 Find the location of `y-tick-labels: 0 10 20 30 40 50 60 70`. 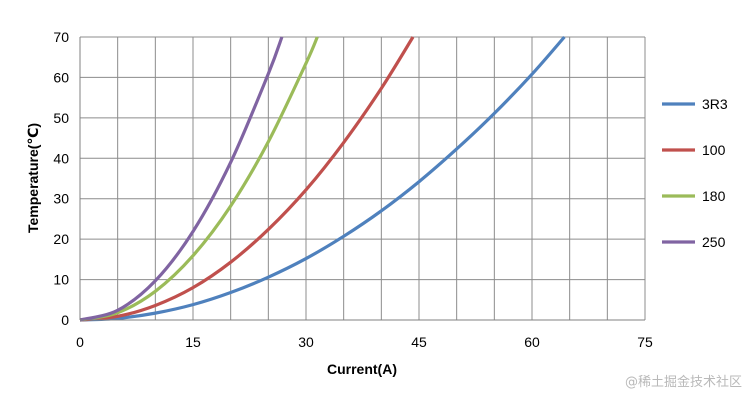

y-tick-labels: 0 10 20 30 40 50 60 70 is located at coordinates (61, 178).